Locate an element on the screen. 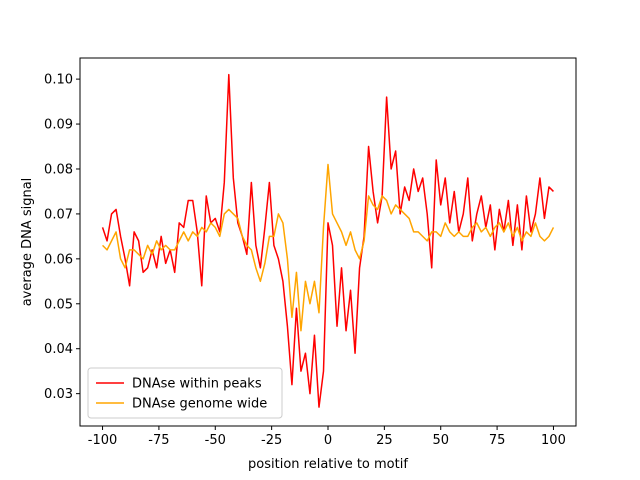 The image size is (640, 480). x-tick-label: -25 is located at coordinates (271, 440).